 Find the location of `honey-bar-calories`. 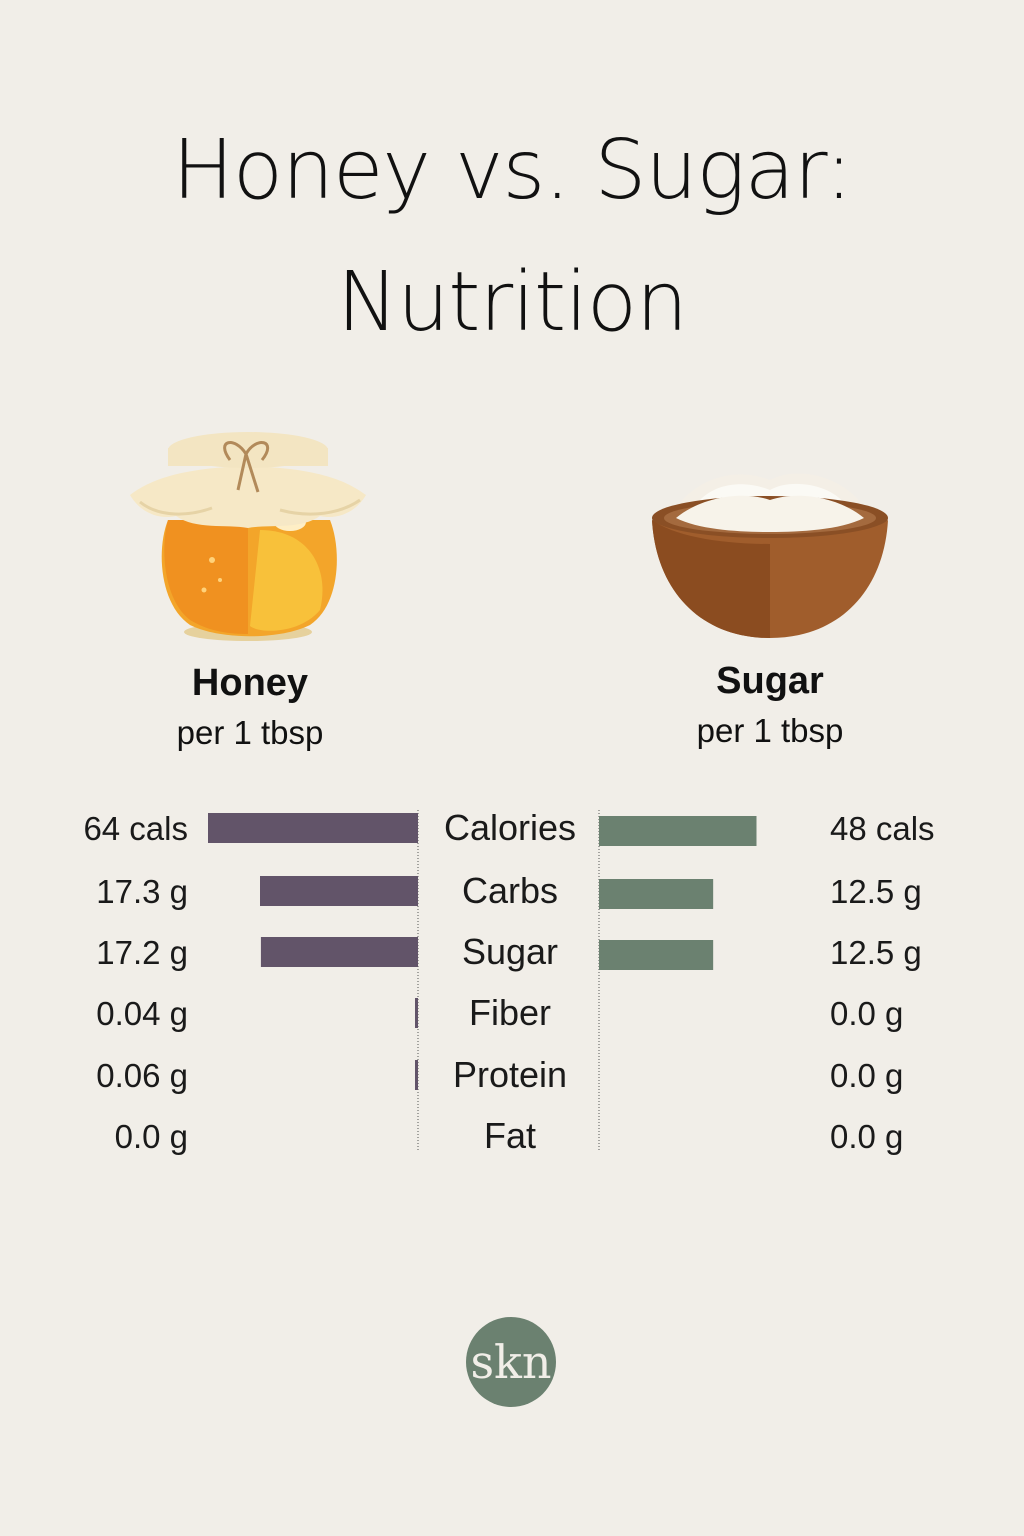

honey-bar-calories is located at coordinates (313, 828).